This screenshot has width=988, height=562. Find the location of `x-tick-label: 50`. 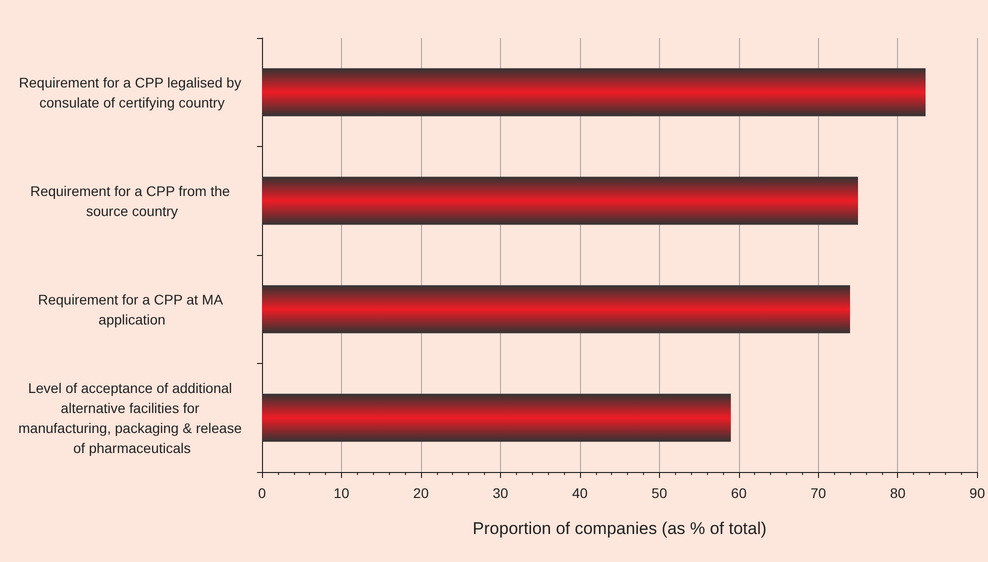

x-tick-label: 50 is located at coordinates (660, 493).